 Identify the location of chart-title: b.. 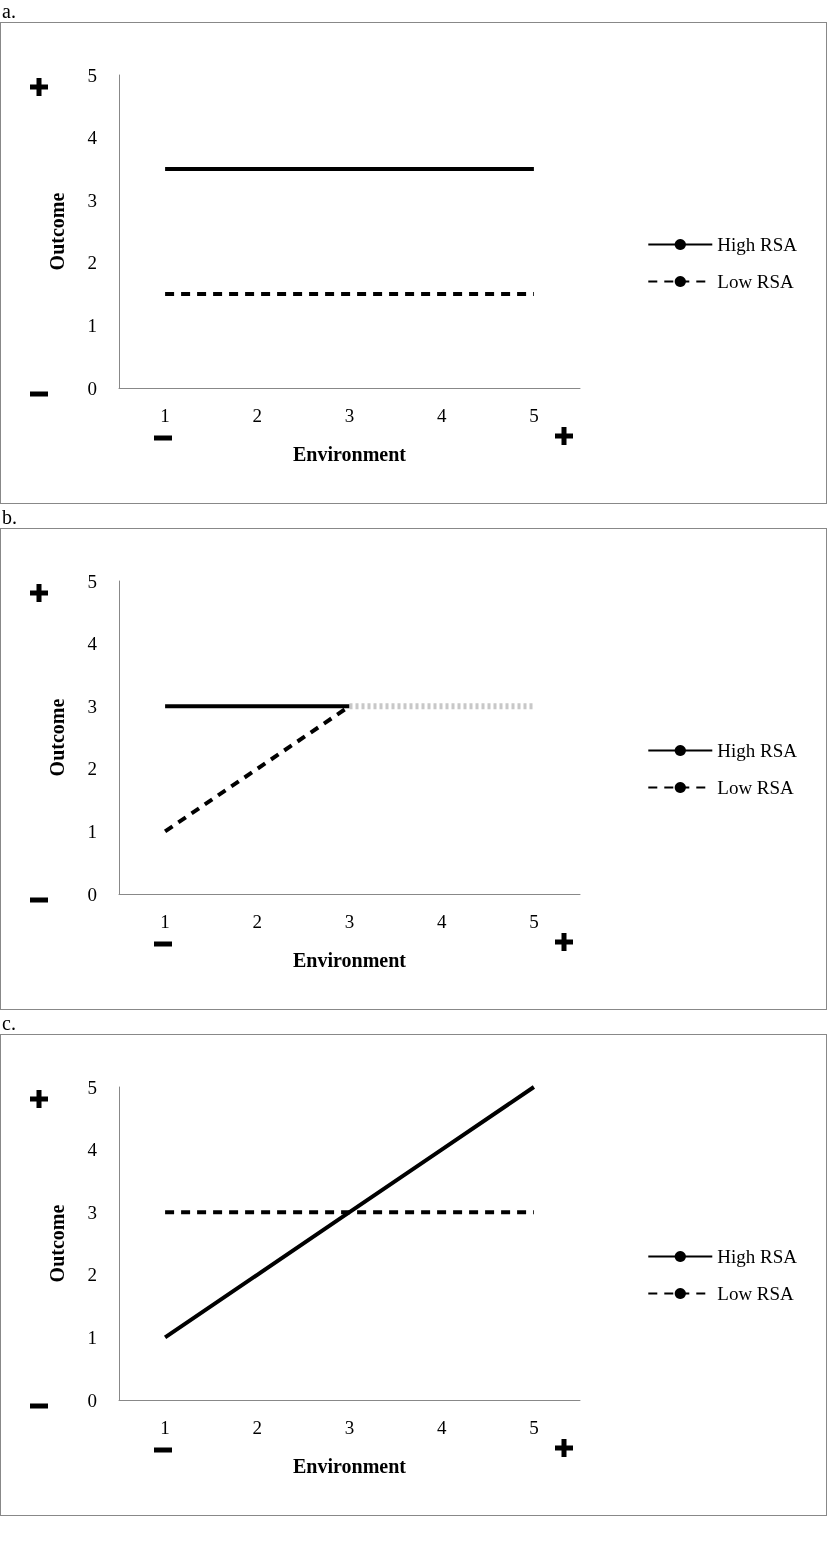
(10, 517).